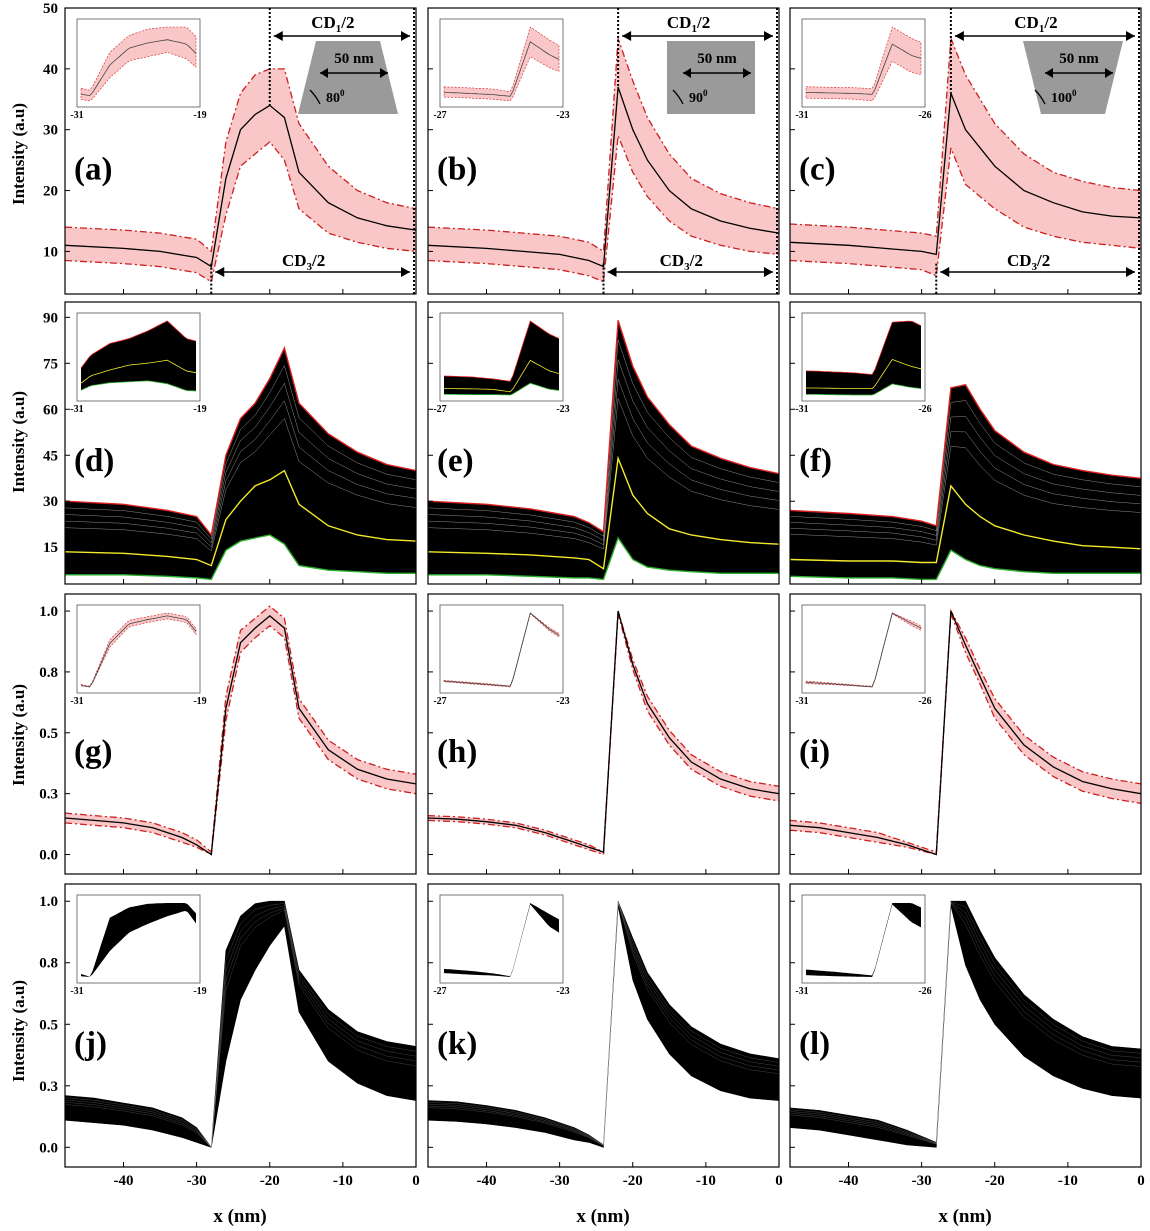 This screenshot has height=1231, width=1150. I want to click on panel-l: -40 -30 -20 -10 0 (l) -31 -26, so click(967, 1036).